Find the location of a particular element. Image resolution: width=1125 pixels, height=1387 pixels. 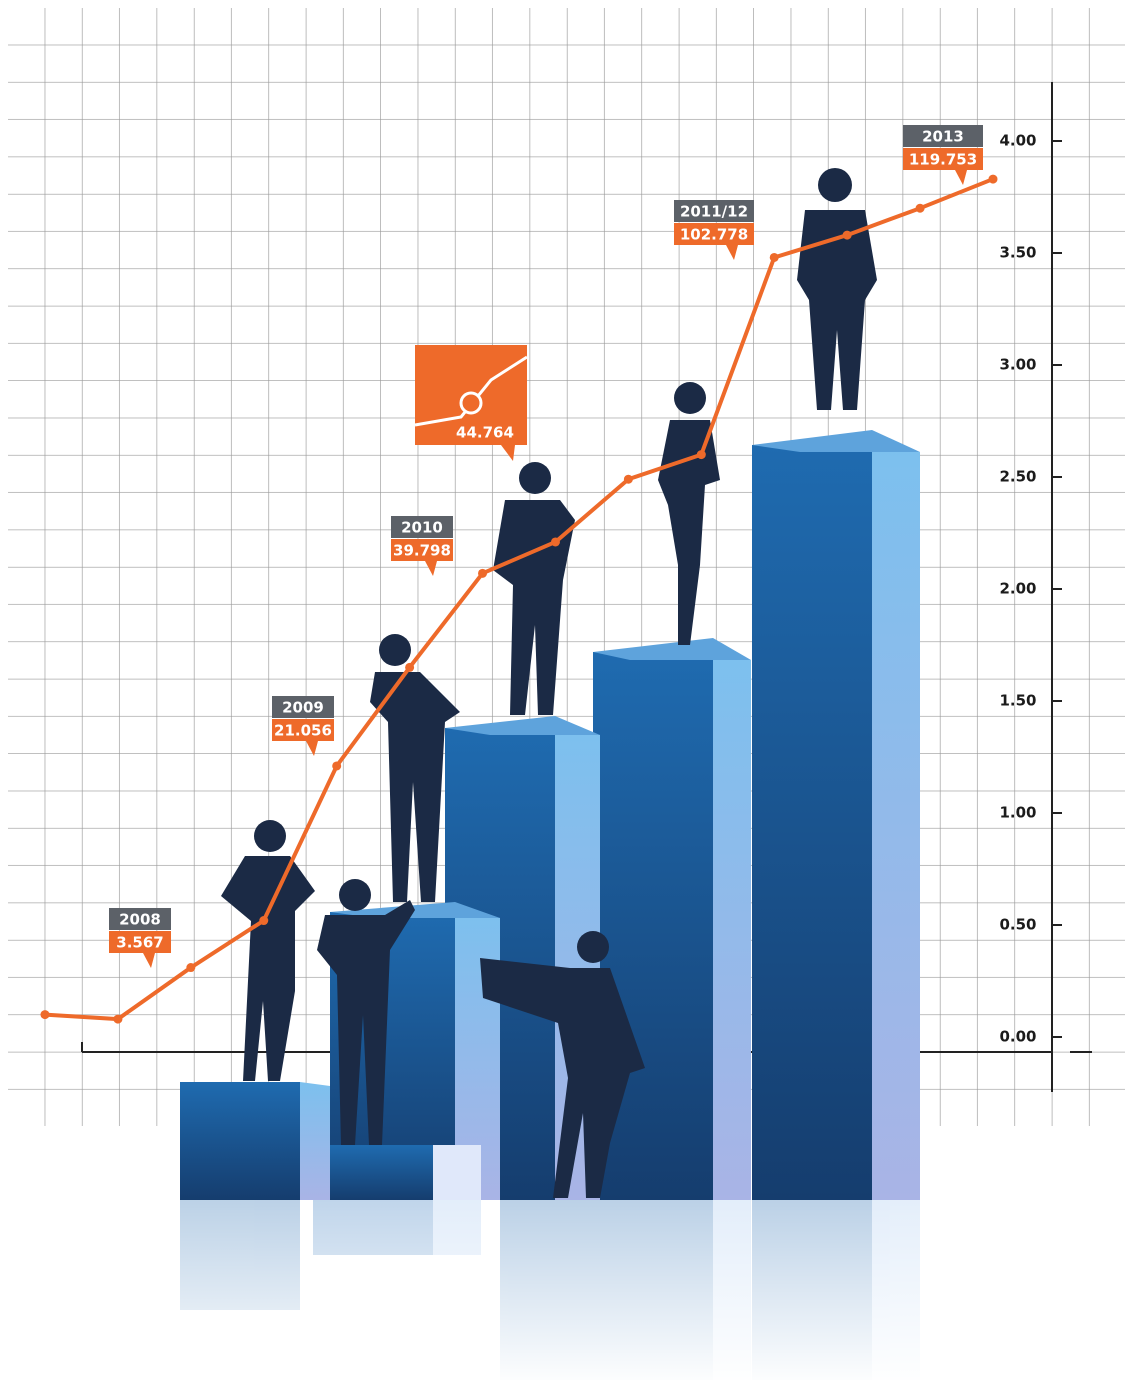

y-tick-label: 2.00 is located at coordinates (1017, 589).